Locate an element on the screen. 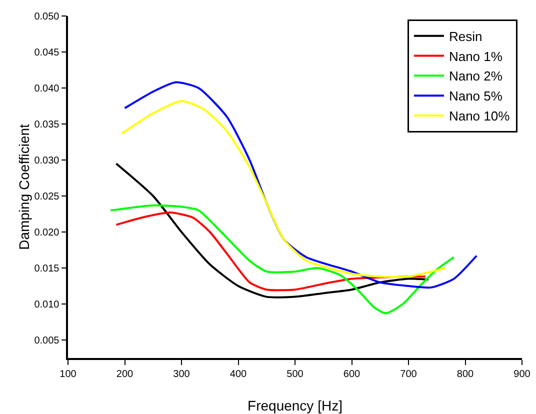 The width and height of the screenshot is (536, 414). x-tick-label: 700 is located at coordinates (409, 374).